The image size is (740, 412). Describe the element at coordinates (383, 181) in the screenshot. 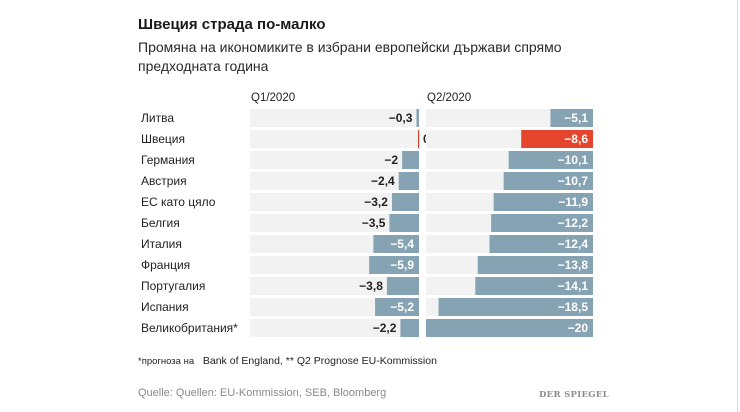

I see `data-label: −2,4` at that location.